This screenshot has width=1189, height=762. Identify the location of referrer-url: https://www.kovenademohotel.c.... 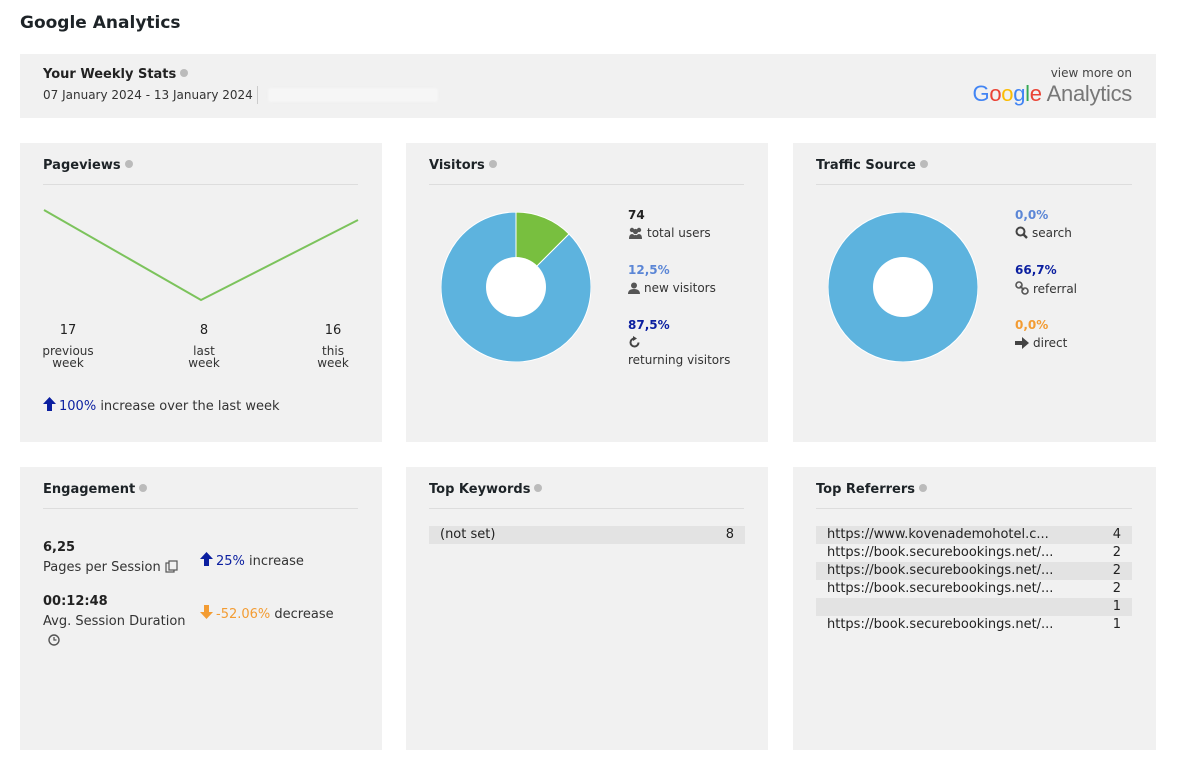
(938, 534).